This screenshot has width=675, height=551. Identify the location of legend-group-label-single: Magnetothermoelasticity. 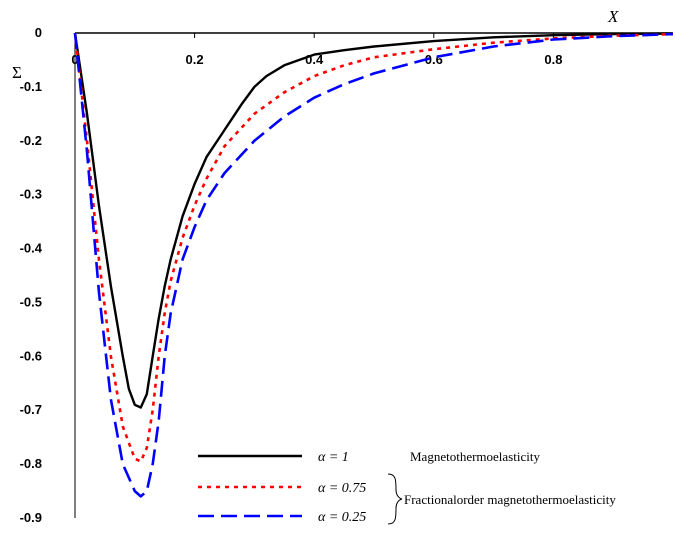
(475, 456).